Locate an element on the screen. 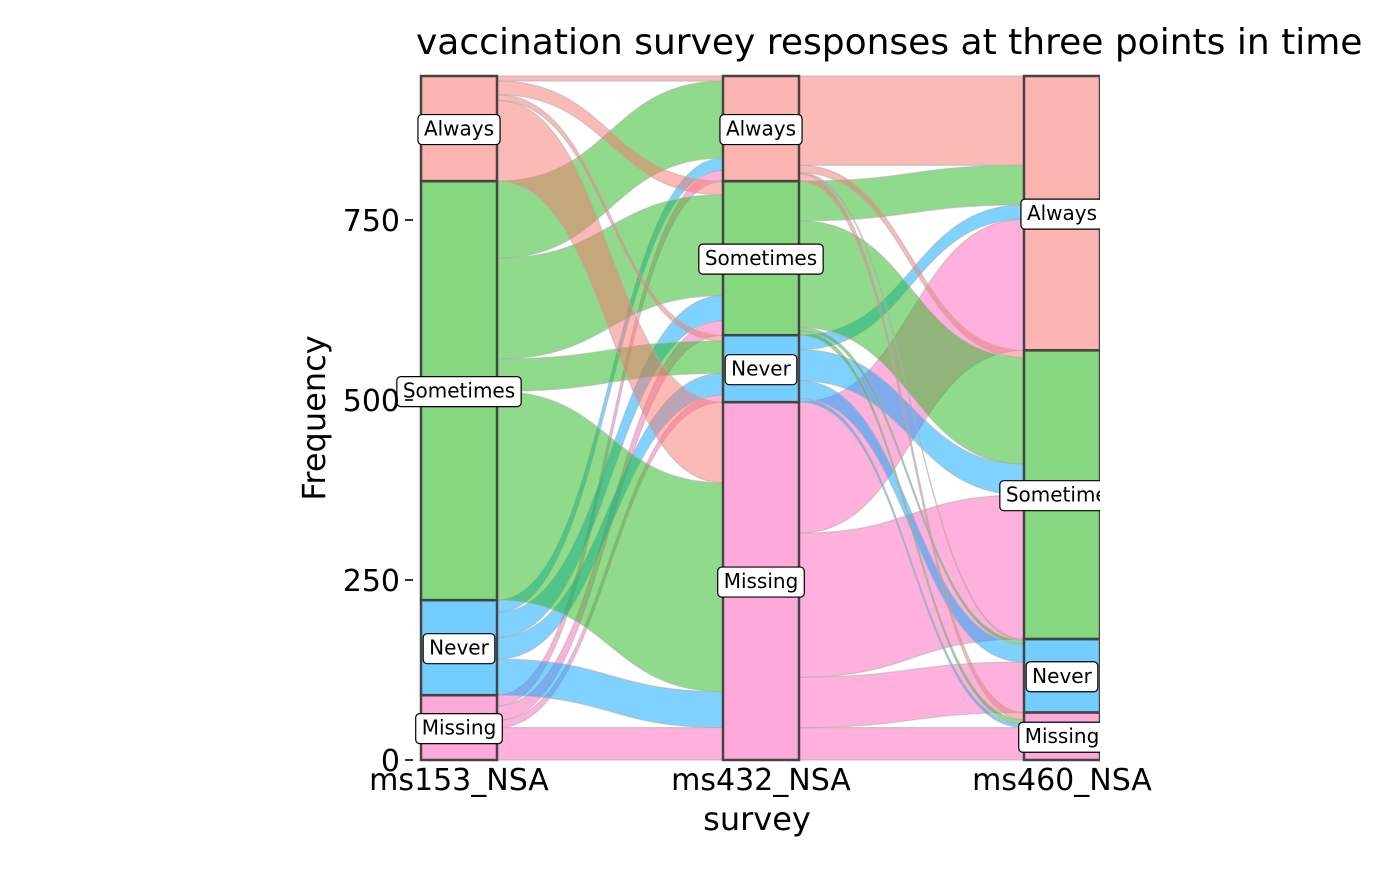  stratum-label-ms460-nsa-always: Always is located at coordinates (1060, 214).